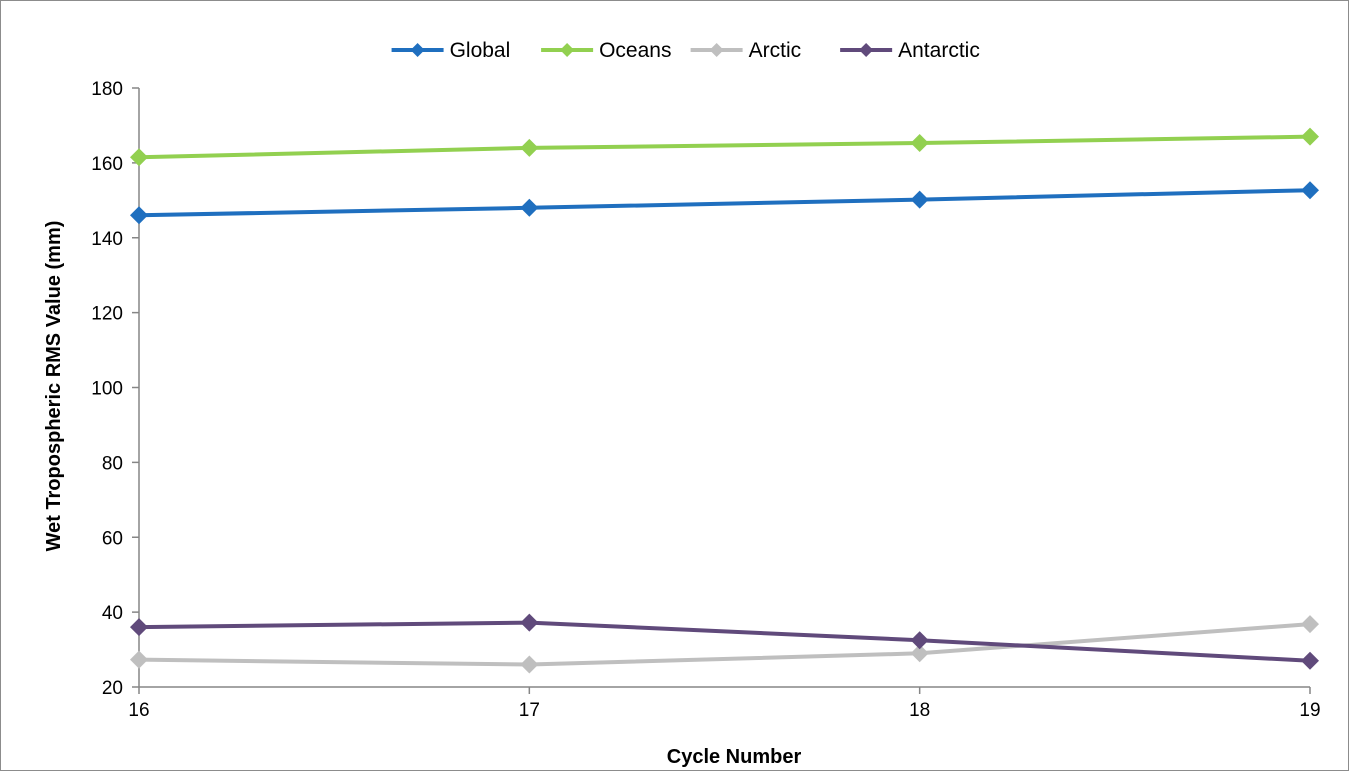 Image resolution: width=1349 pixels, height=776 pixels. I want to click on y-tick-label: 40, so click(112, 613).